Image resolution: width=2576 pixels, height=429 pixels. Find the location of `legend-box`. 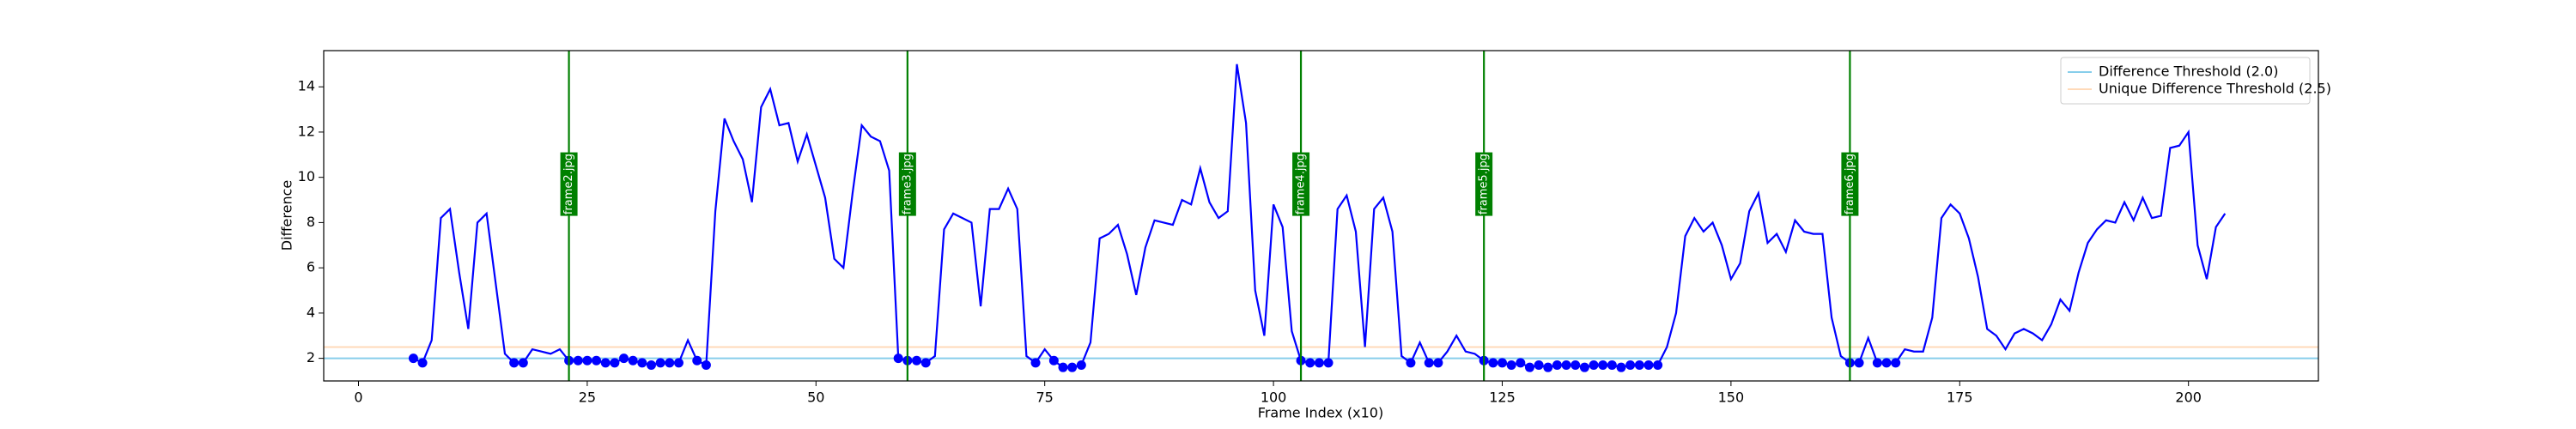

legend-box is located at coordinates (2185, 81).